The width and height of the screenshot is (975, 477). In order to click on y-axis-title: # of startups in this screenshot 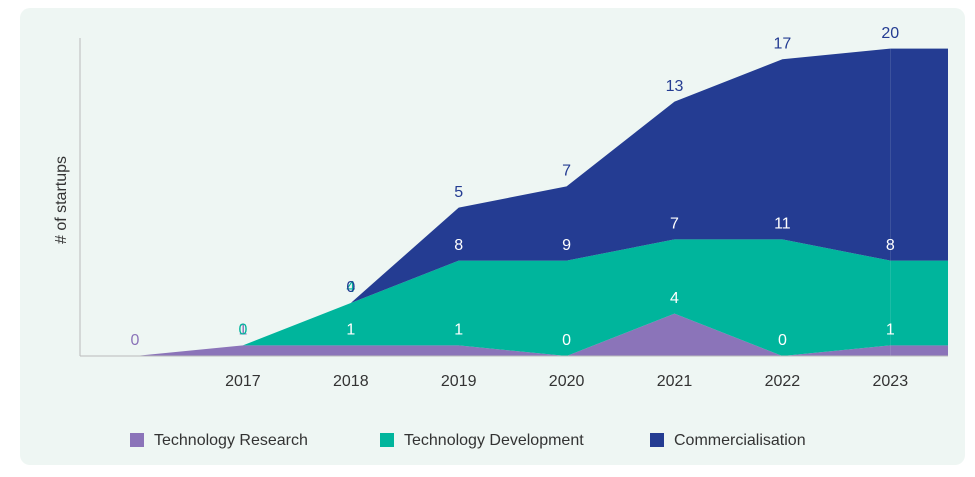, I will do `click(61, 200)`.